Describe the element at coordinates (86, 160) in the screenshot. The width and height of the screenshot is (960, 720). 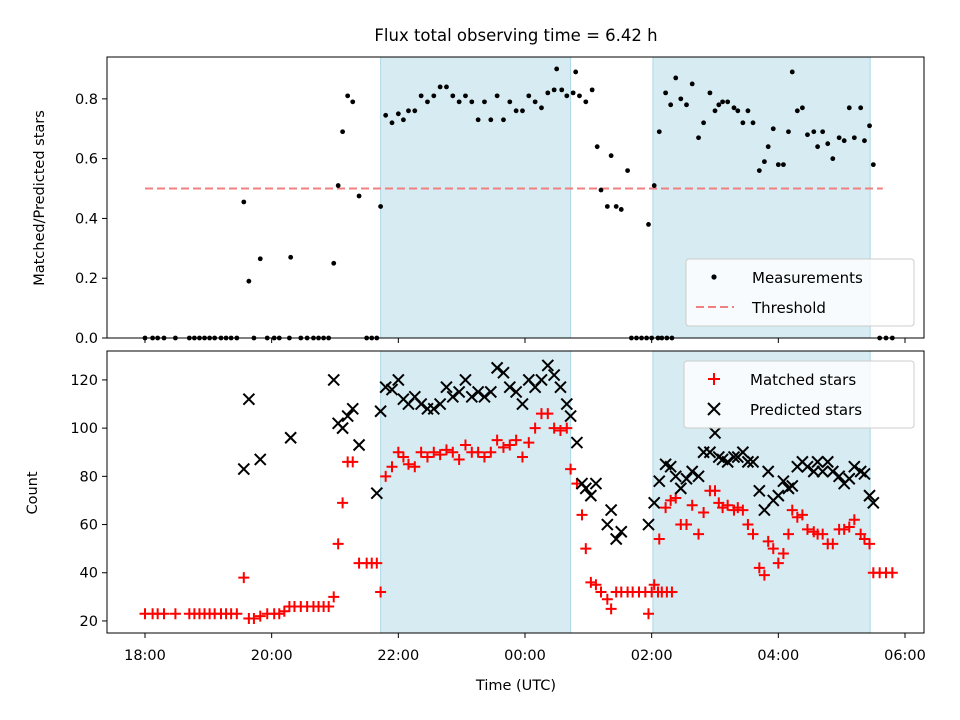
I see `y-tick-label: 0.6` at that location.